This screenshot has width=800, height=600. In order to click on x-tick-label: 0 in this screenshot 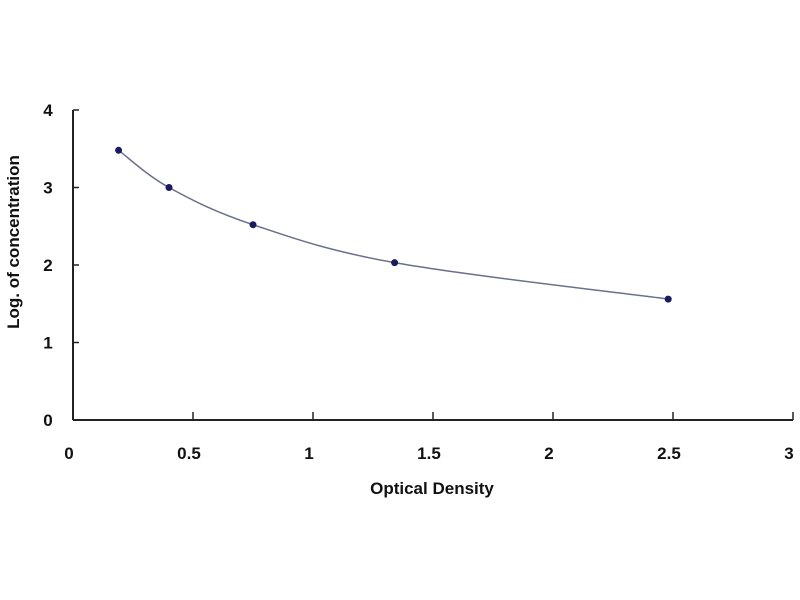, I will do `click(68, 453)`.